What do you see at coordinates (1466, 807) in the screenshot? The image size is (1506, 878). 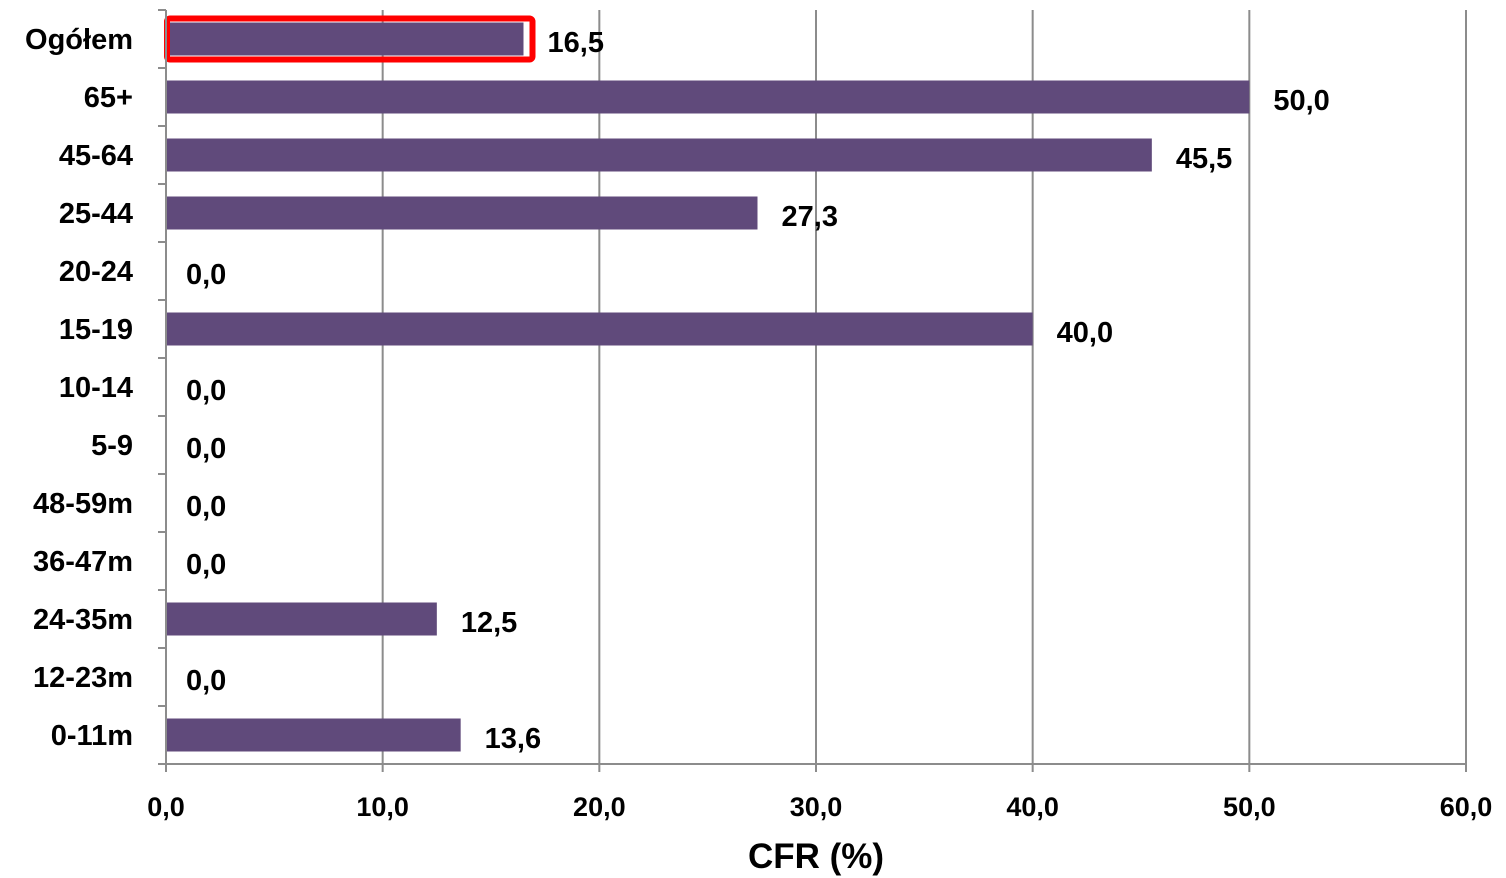 I see `x-tick-label: 60,0` at bounding box center [1466, 807].